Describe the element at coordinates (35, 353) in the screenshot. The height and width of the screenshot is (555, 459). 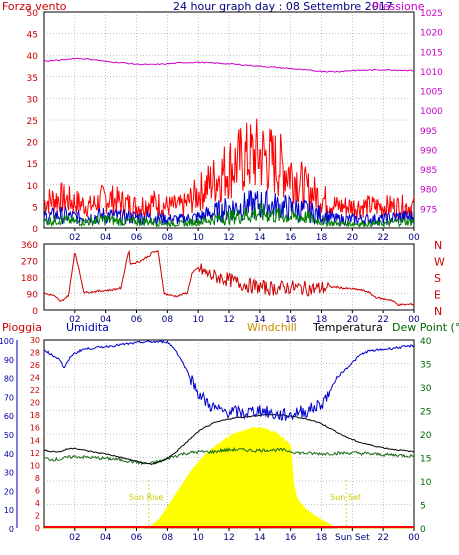
I see `y-tick-label-rain: 28` at that location.